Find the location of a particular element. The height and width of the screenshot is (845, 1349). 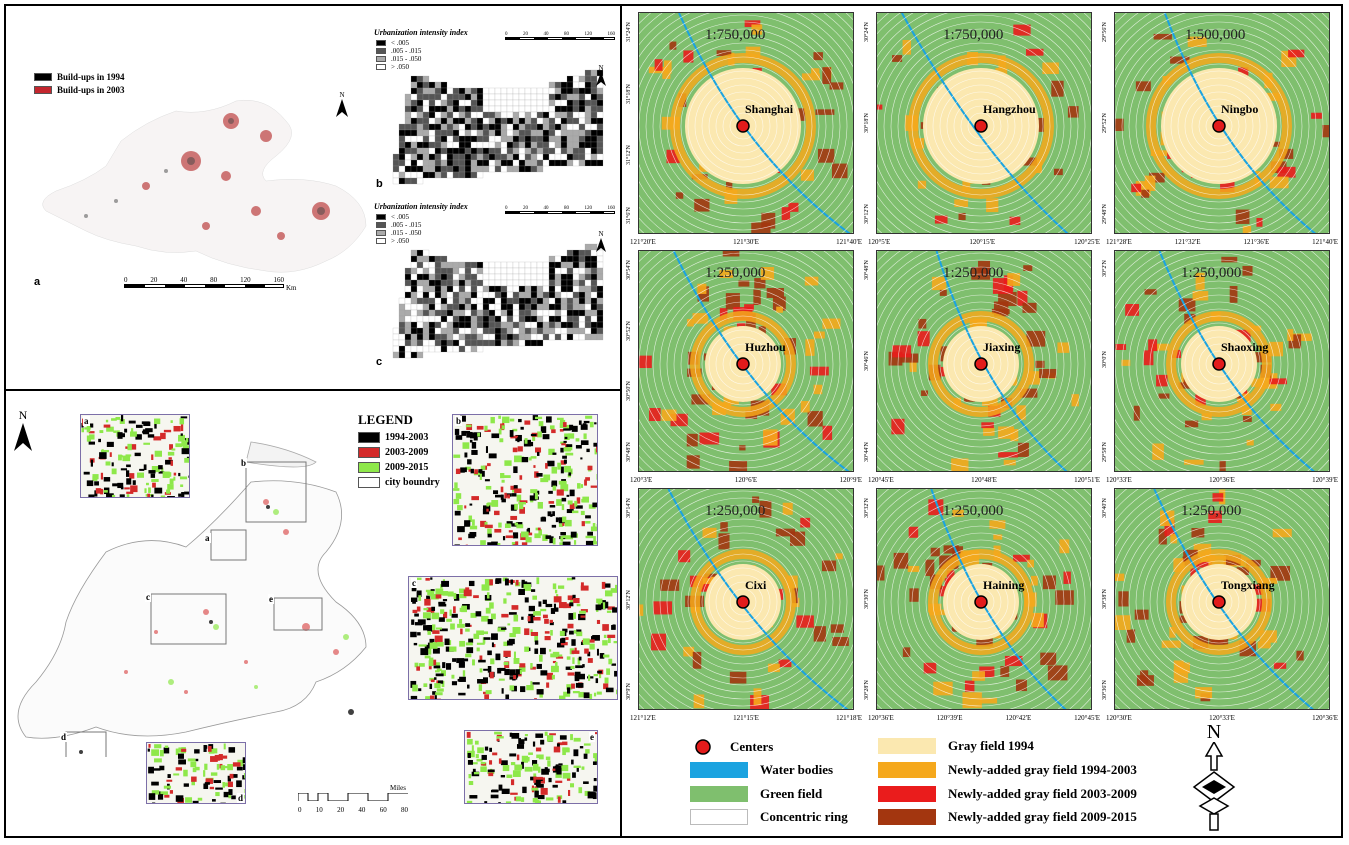

tick: 40 is located at coordinates (362, 810).